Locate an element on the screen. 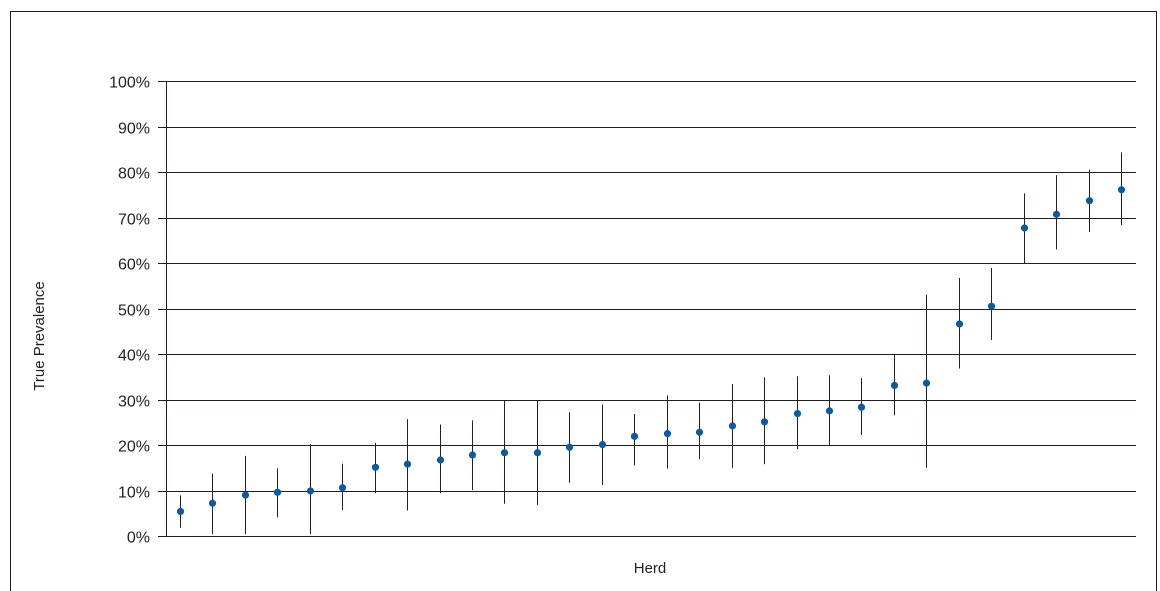 The height and width of the screenshot is (591, 1160). y-tick-label: 60% is located at coordinates (134, 265).